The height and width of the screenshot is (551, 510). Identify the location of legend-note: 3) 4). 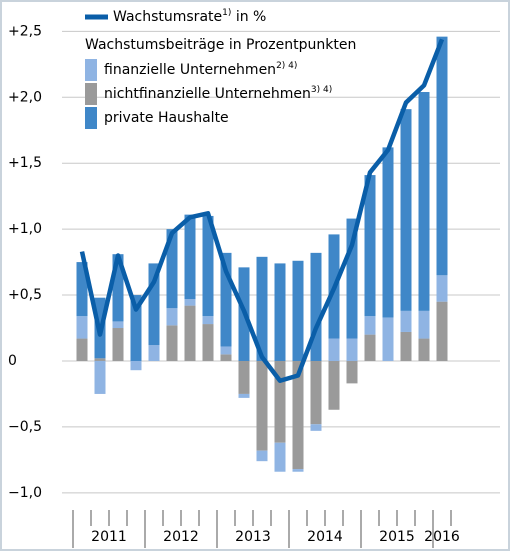
(321, 90).